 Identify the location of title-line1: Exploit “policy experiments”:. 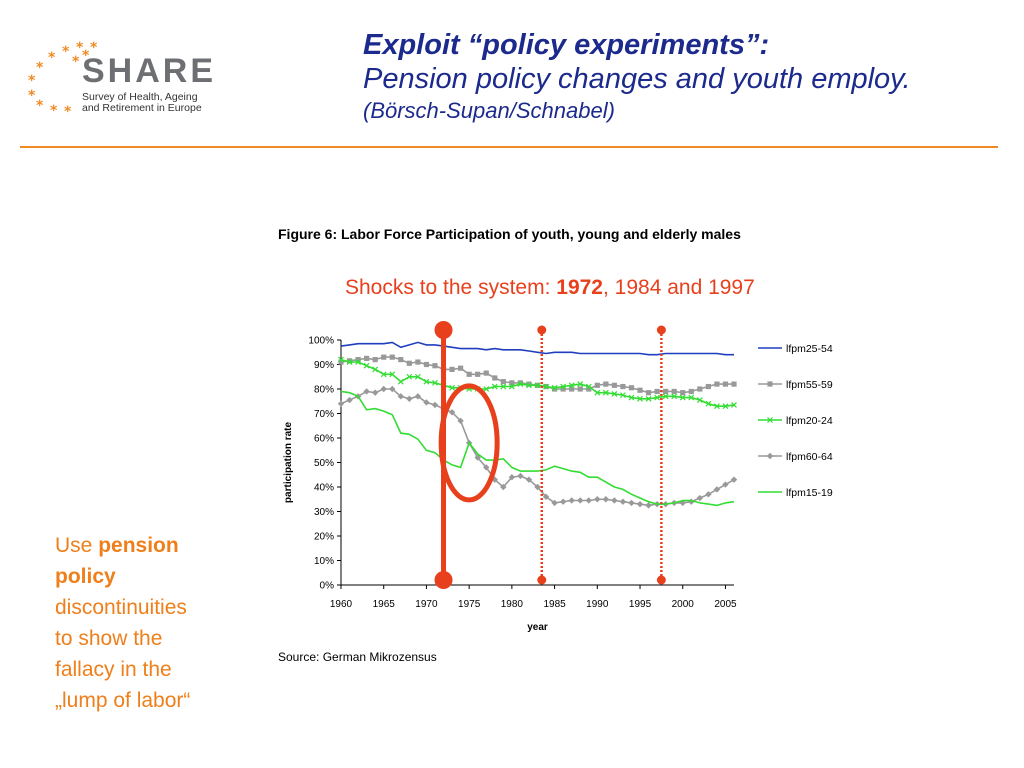
(566, 45).